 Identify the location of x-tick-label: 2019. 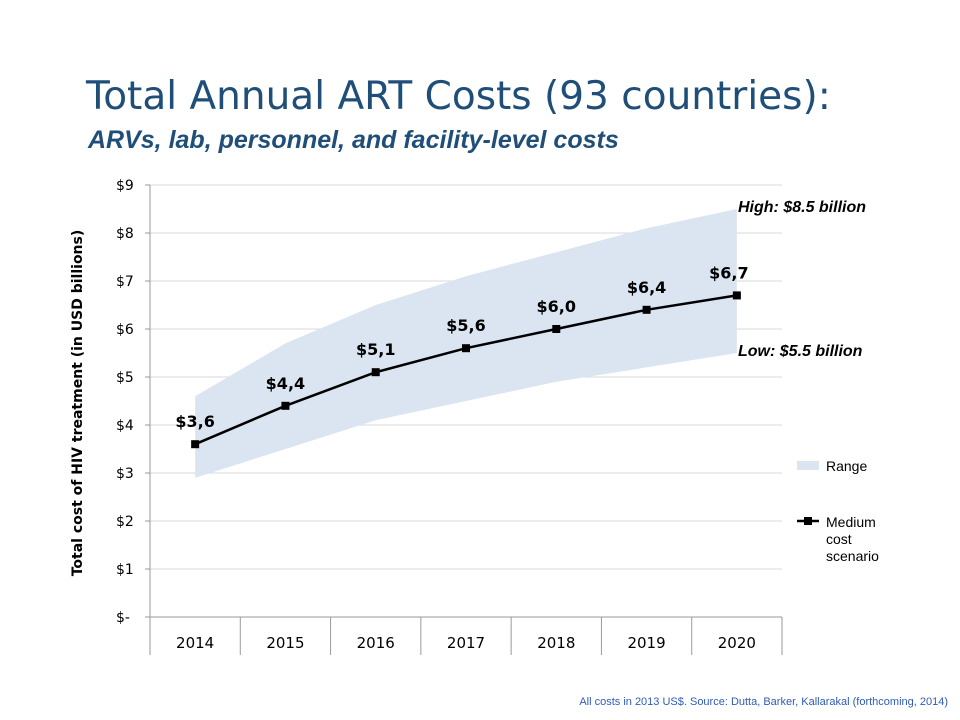
(646, 643).